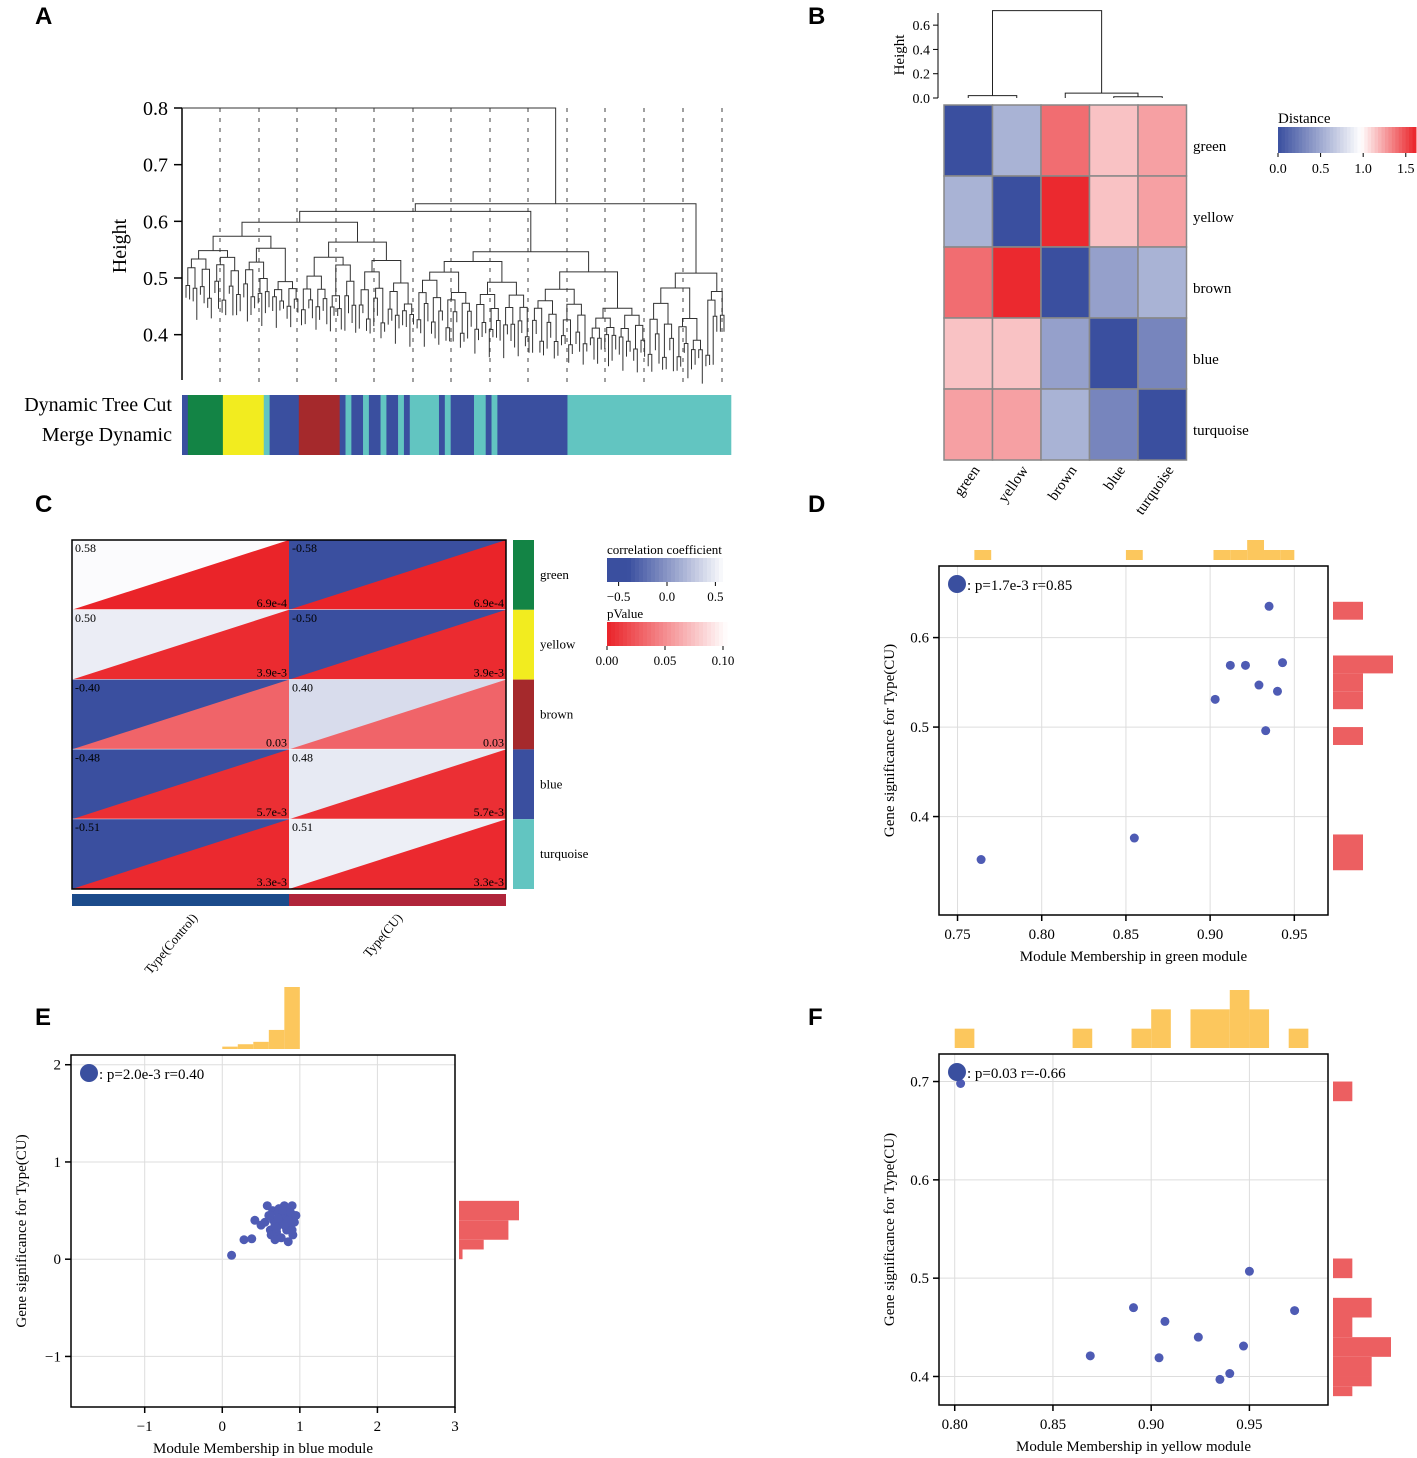 The width and height of the screenshot is (1417, 1458). Describe the element at coordinates (1134, 957) in the screenshot. I see `panel-d-x-label: Module Membership in green module` at that location.